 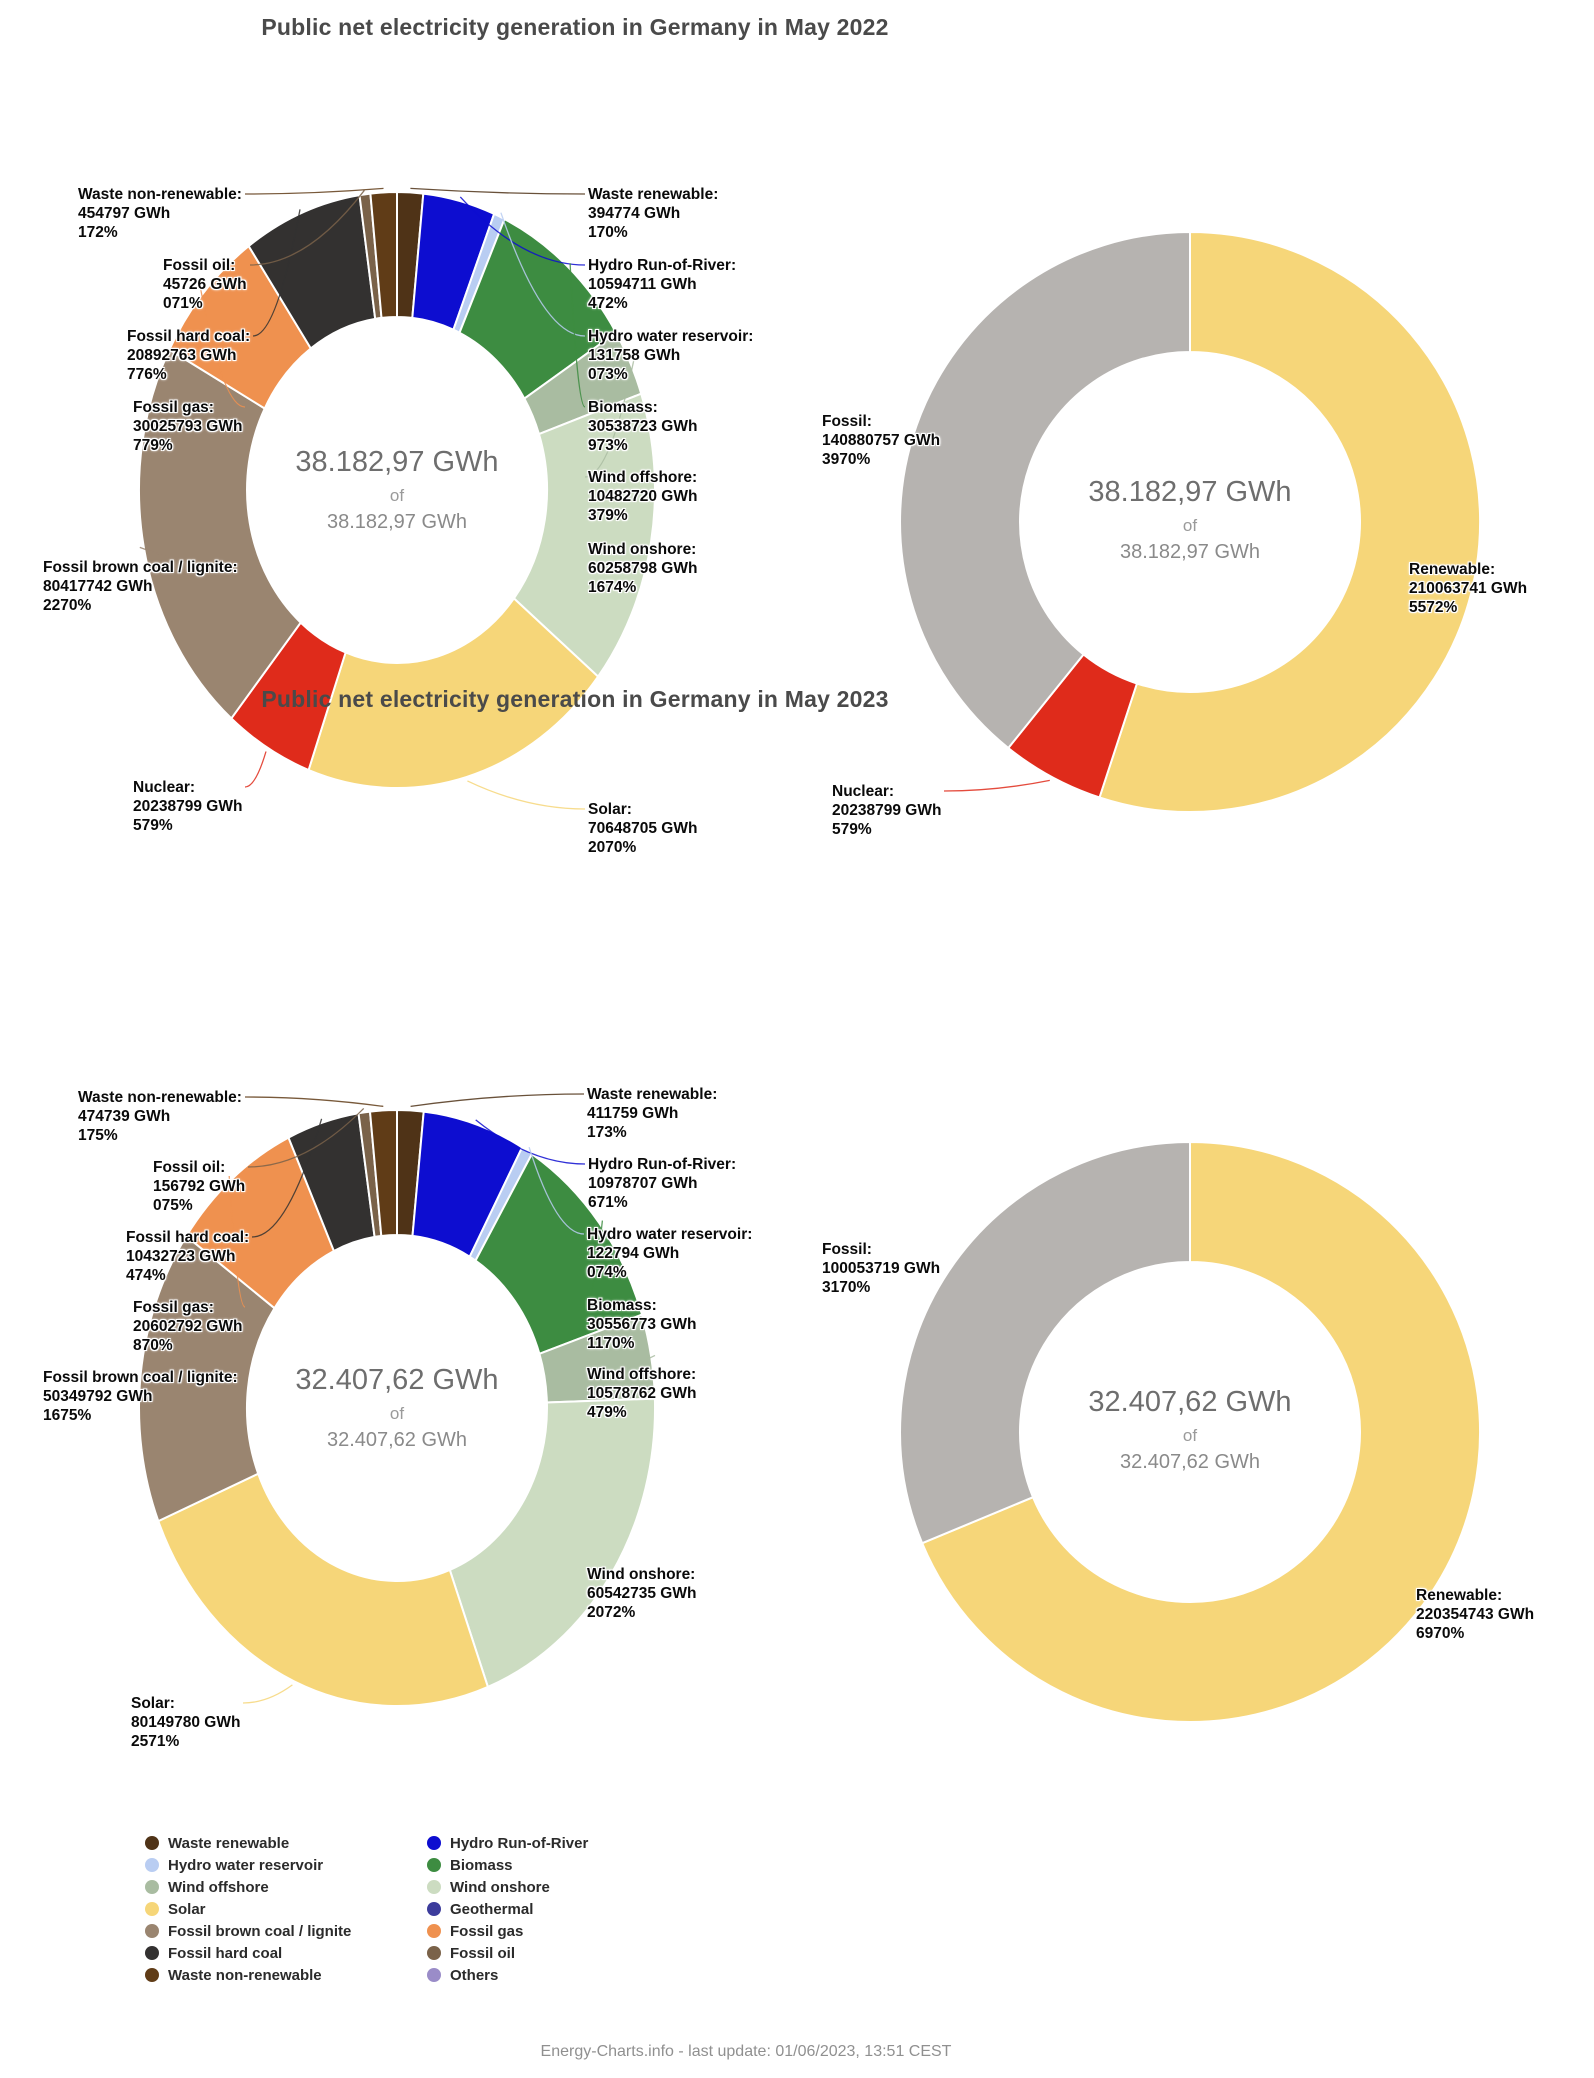 I want to click on legend-item-biomass: Biomass, so click(x=507, y=1865).